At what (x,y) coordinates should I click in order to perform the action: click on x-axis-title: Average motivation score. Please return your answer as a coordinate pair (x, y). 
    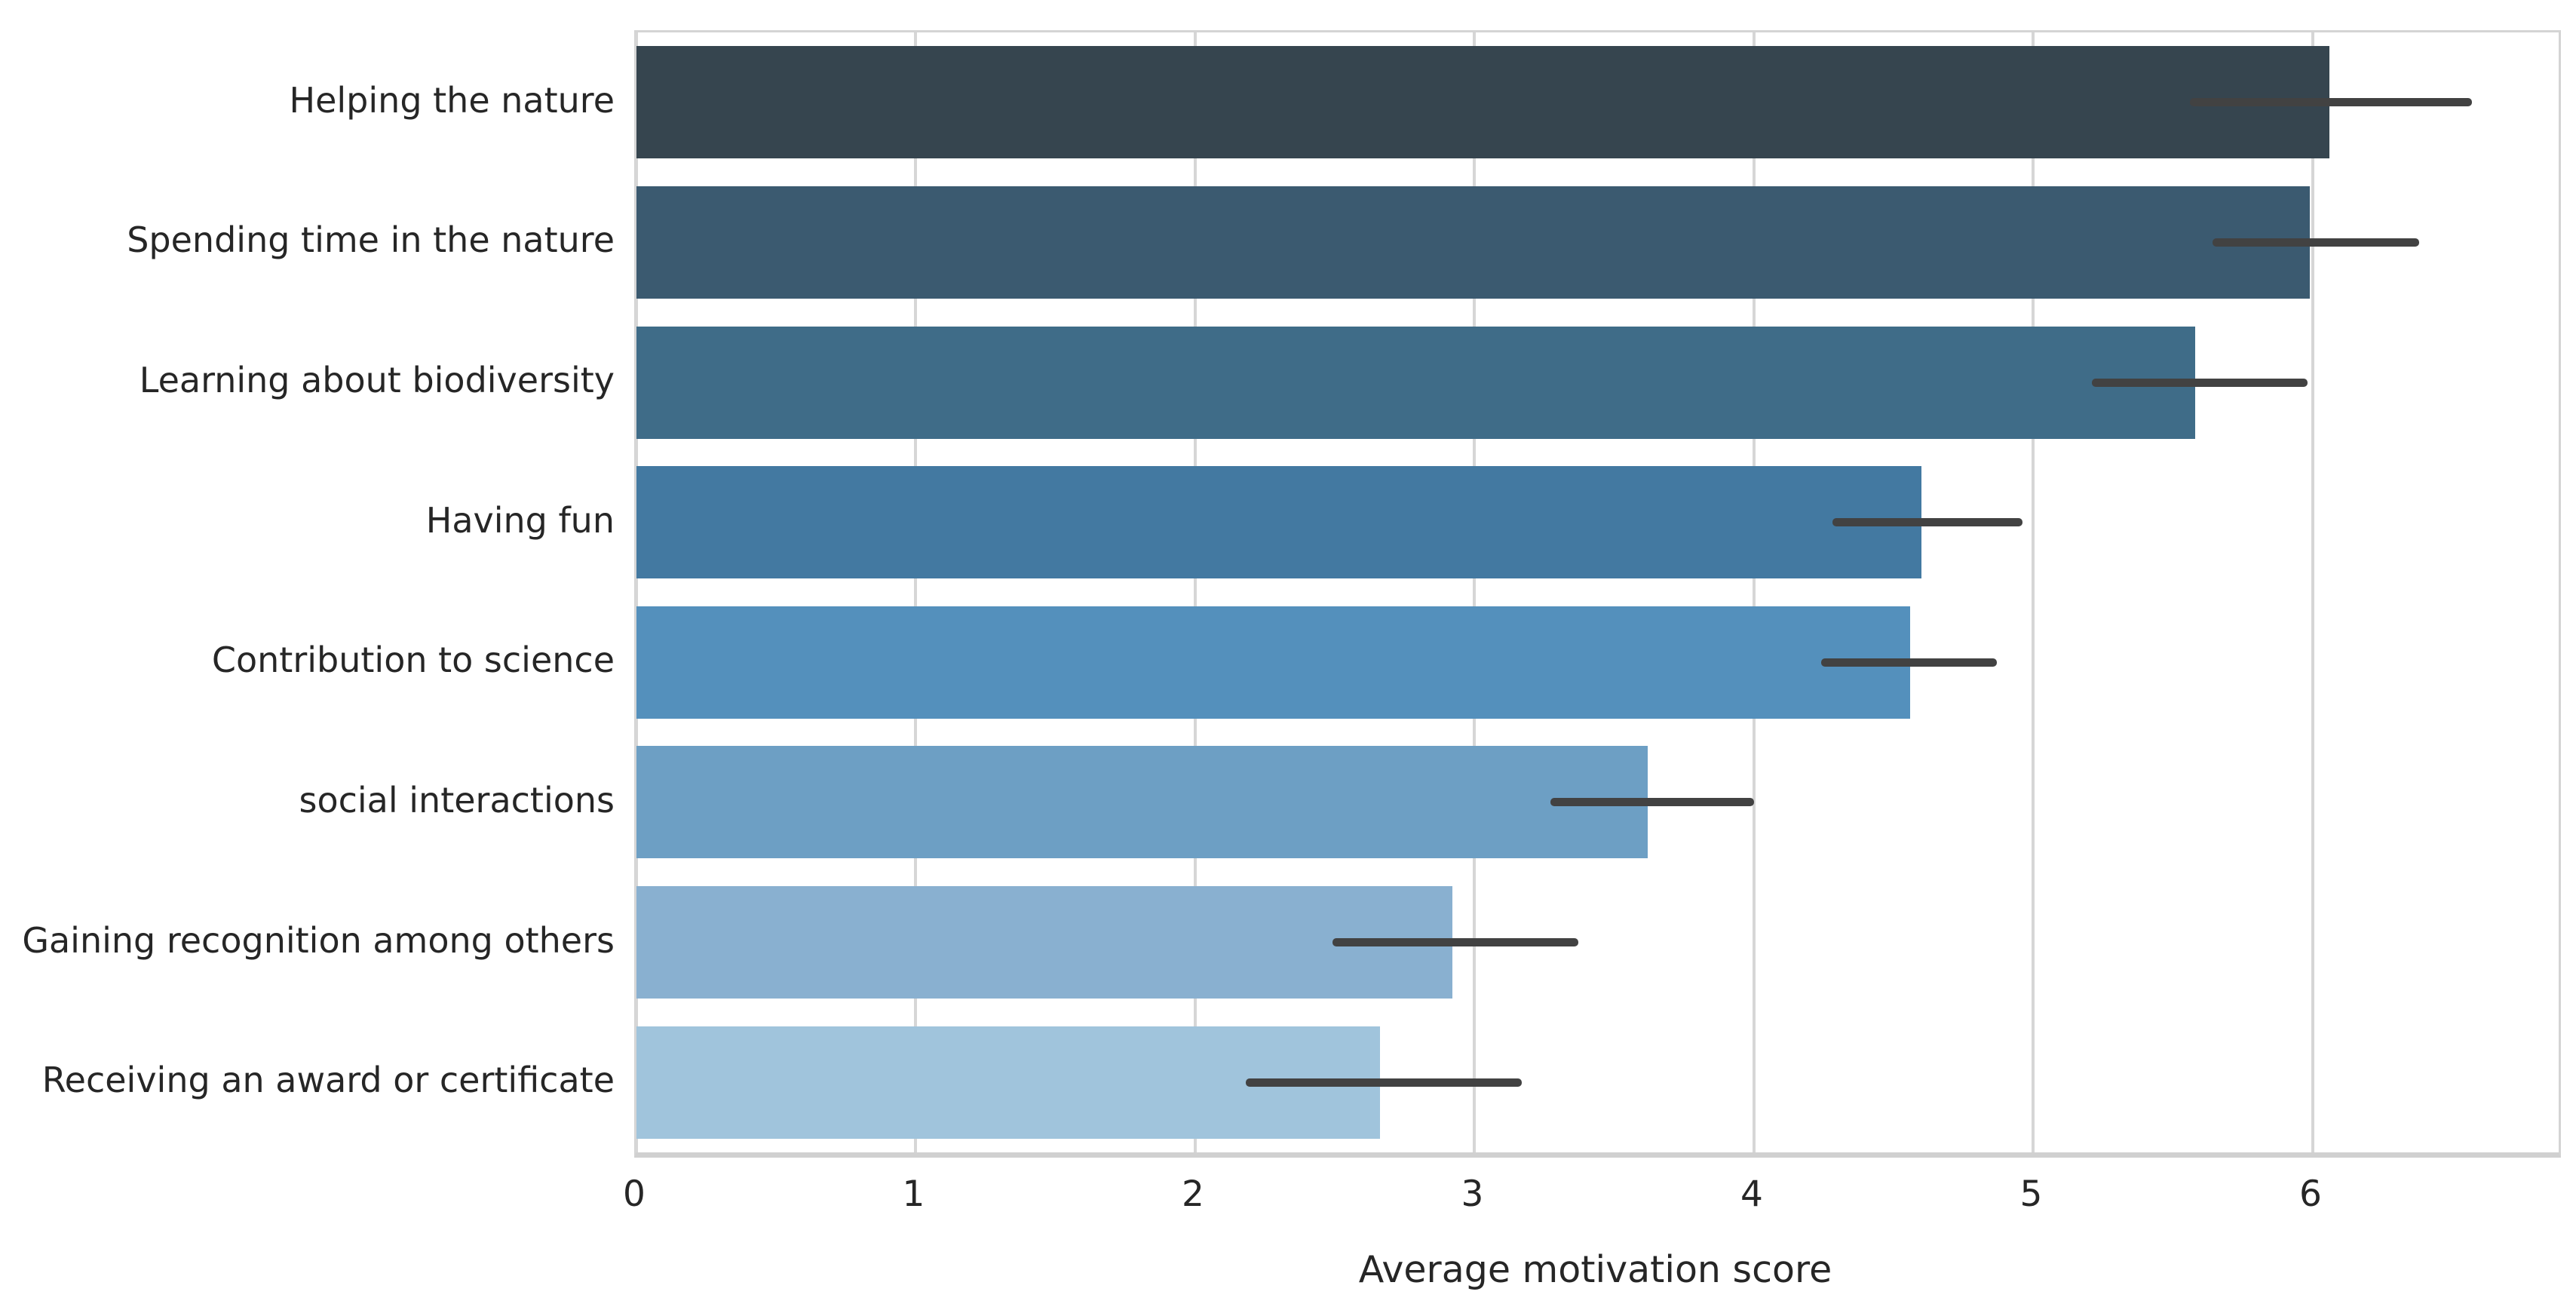
    Looking at the image, I should click on (1595, 1270).